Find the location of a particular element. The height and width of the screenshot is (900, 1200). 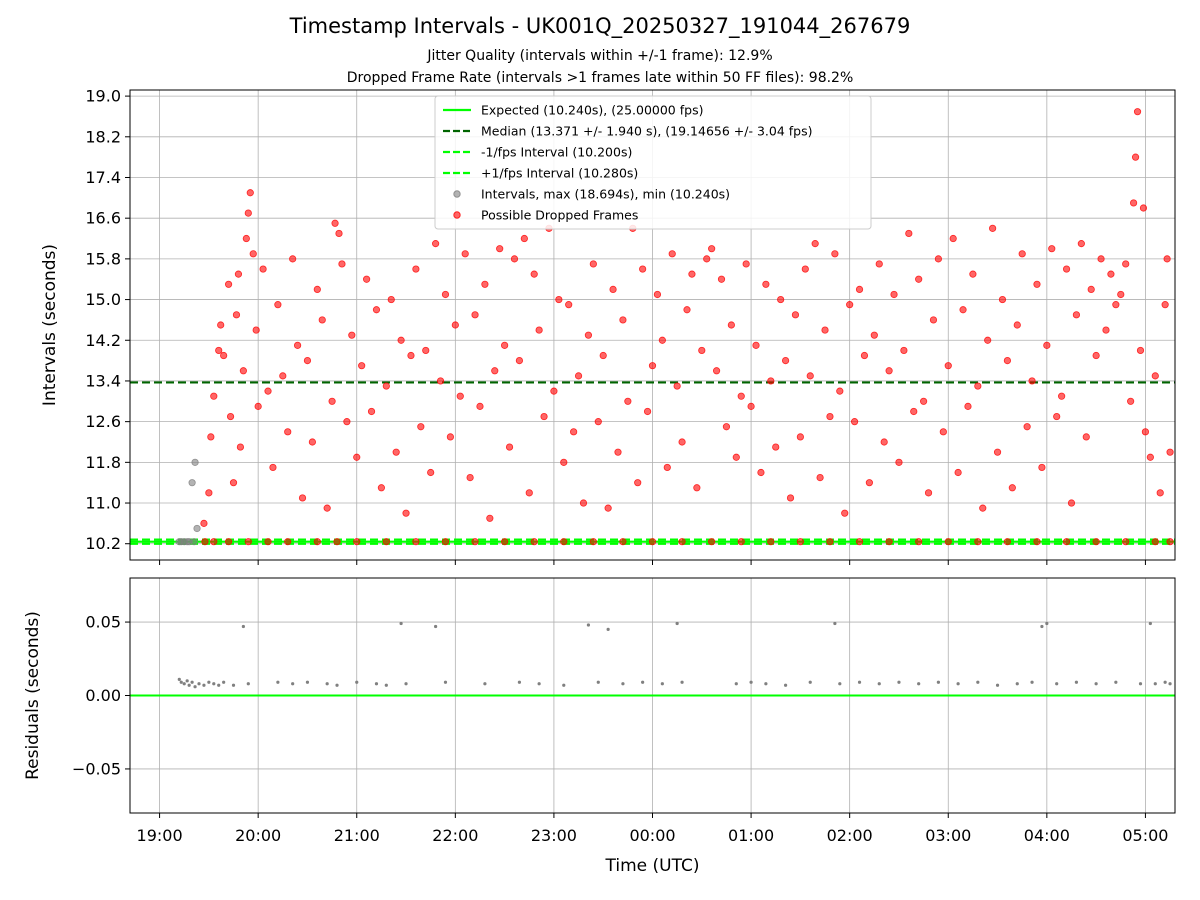

x-tick-label: 01:00 is located at coordinates (751, 835).